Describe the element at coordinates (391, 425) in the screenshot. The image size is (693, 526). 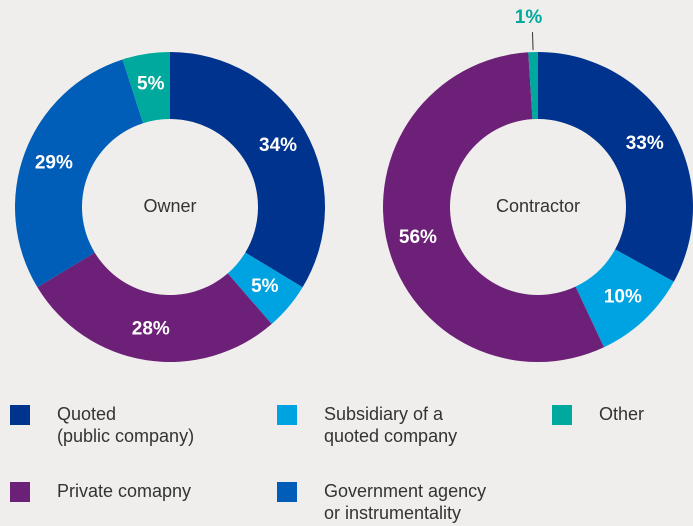
I see `legend-label: Subsidiary of a quoted company` at that location.